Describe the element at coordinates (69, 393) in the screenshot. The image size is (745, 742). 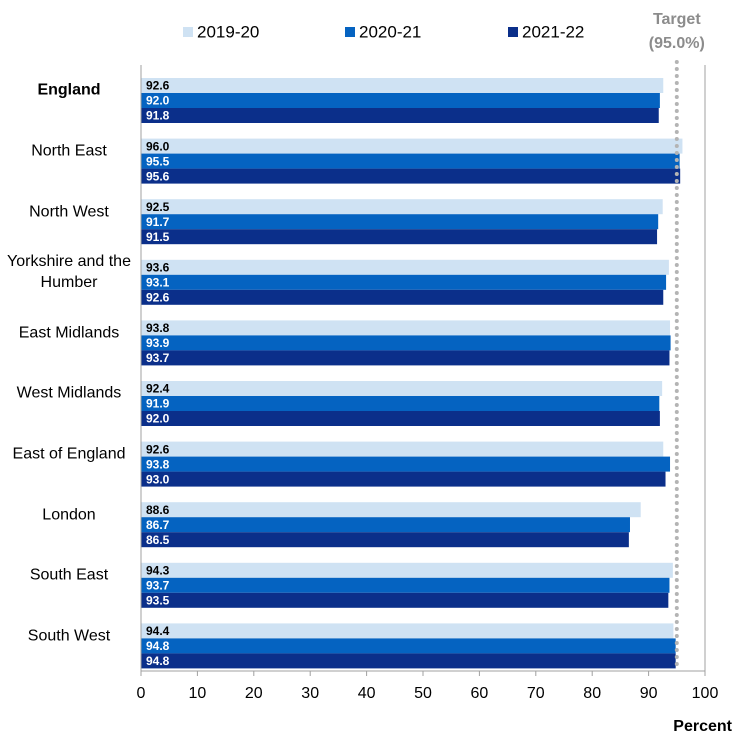
I see `category-label: West Midlands` at that location.